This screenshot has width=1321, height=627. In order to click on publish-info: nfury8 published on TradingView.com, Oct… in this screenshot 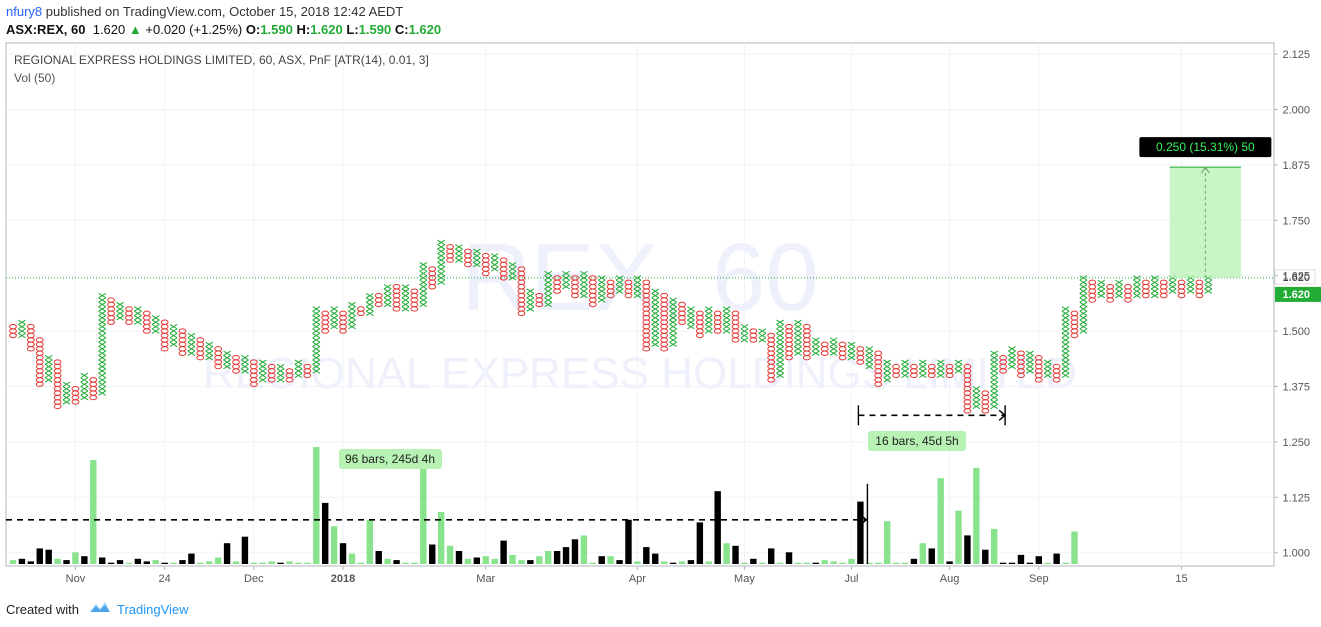, I will do `click(204, 11)`.